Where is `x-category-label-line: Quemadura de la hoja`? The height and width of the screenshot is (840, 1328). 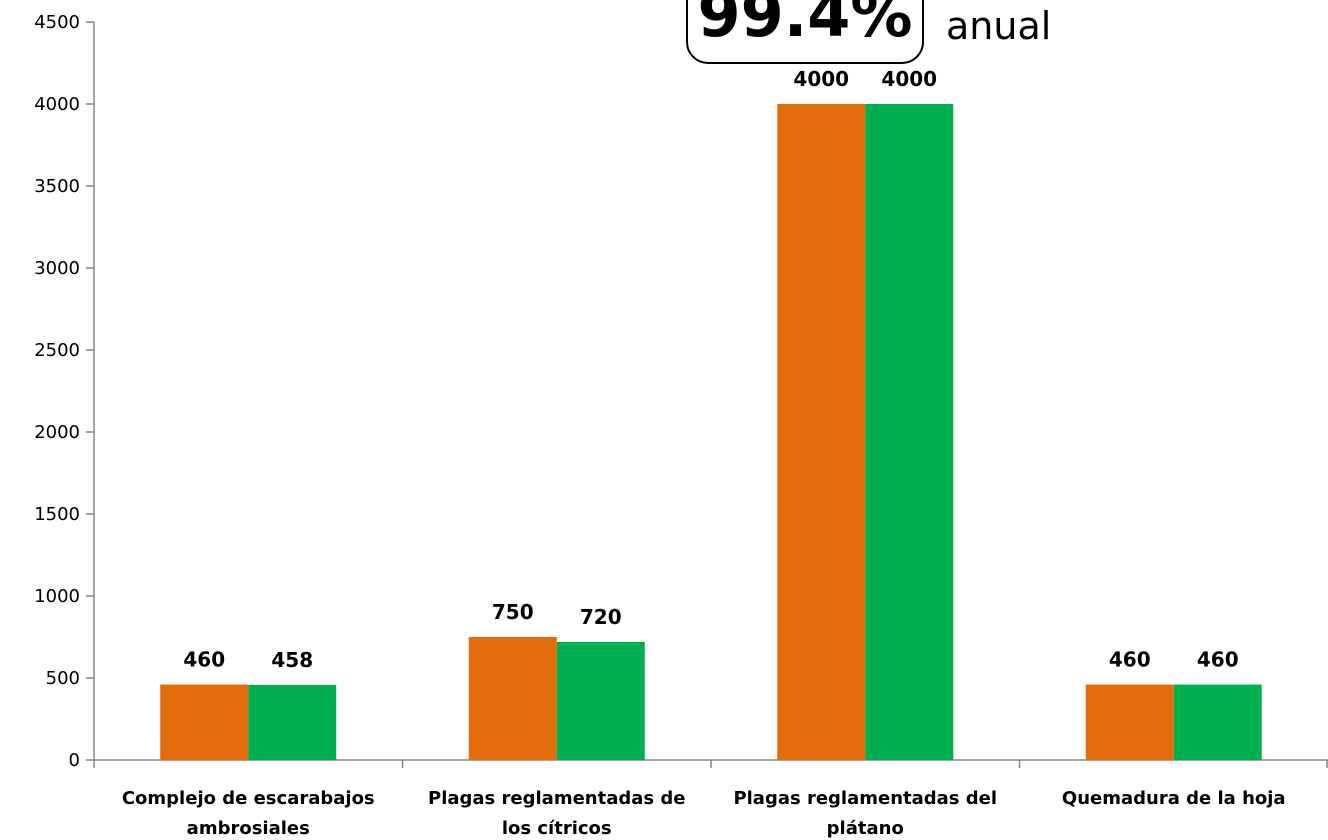 x-category-label-line: Quemadura de la hoja is located at coordinates (1174, 798).